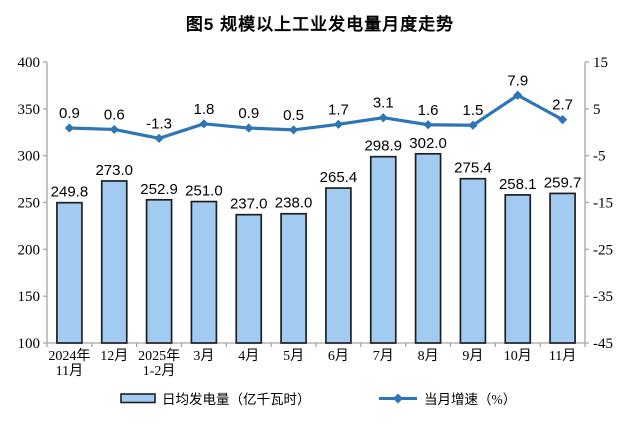 Image resolution: width=640 pixels, height=431 pixels. Describe the element at coordinates (29, 297) in the screenshot. I see `left-axis-tick-label: 150` at that location.